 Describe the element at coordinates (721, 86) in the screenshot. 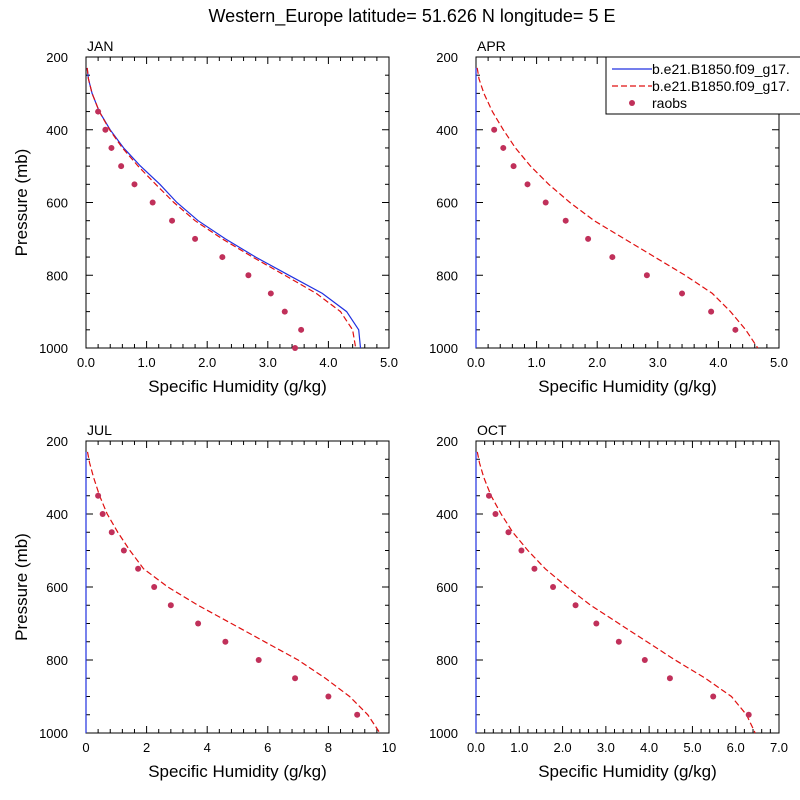

I see `legend-label: b.e21.B1850.f09_g17.` at that location.